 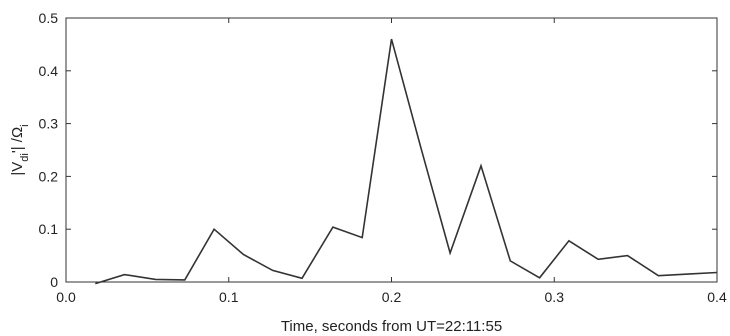 What do you see at coordinates (17, 140) in the screenshot?
I see `y-axis-label-part-3: '| /Ω` at bounding box center [17, 140].